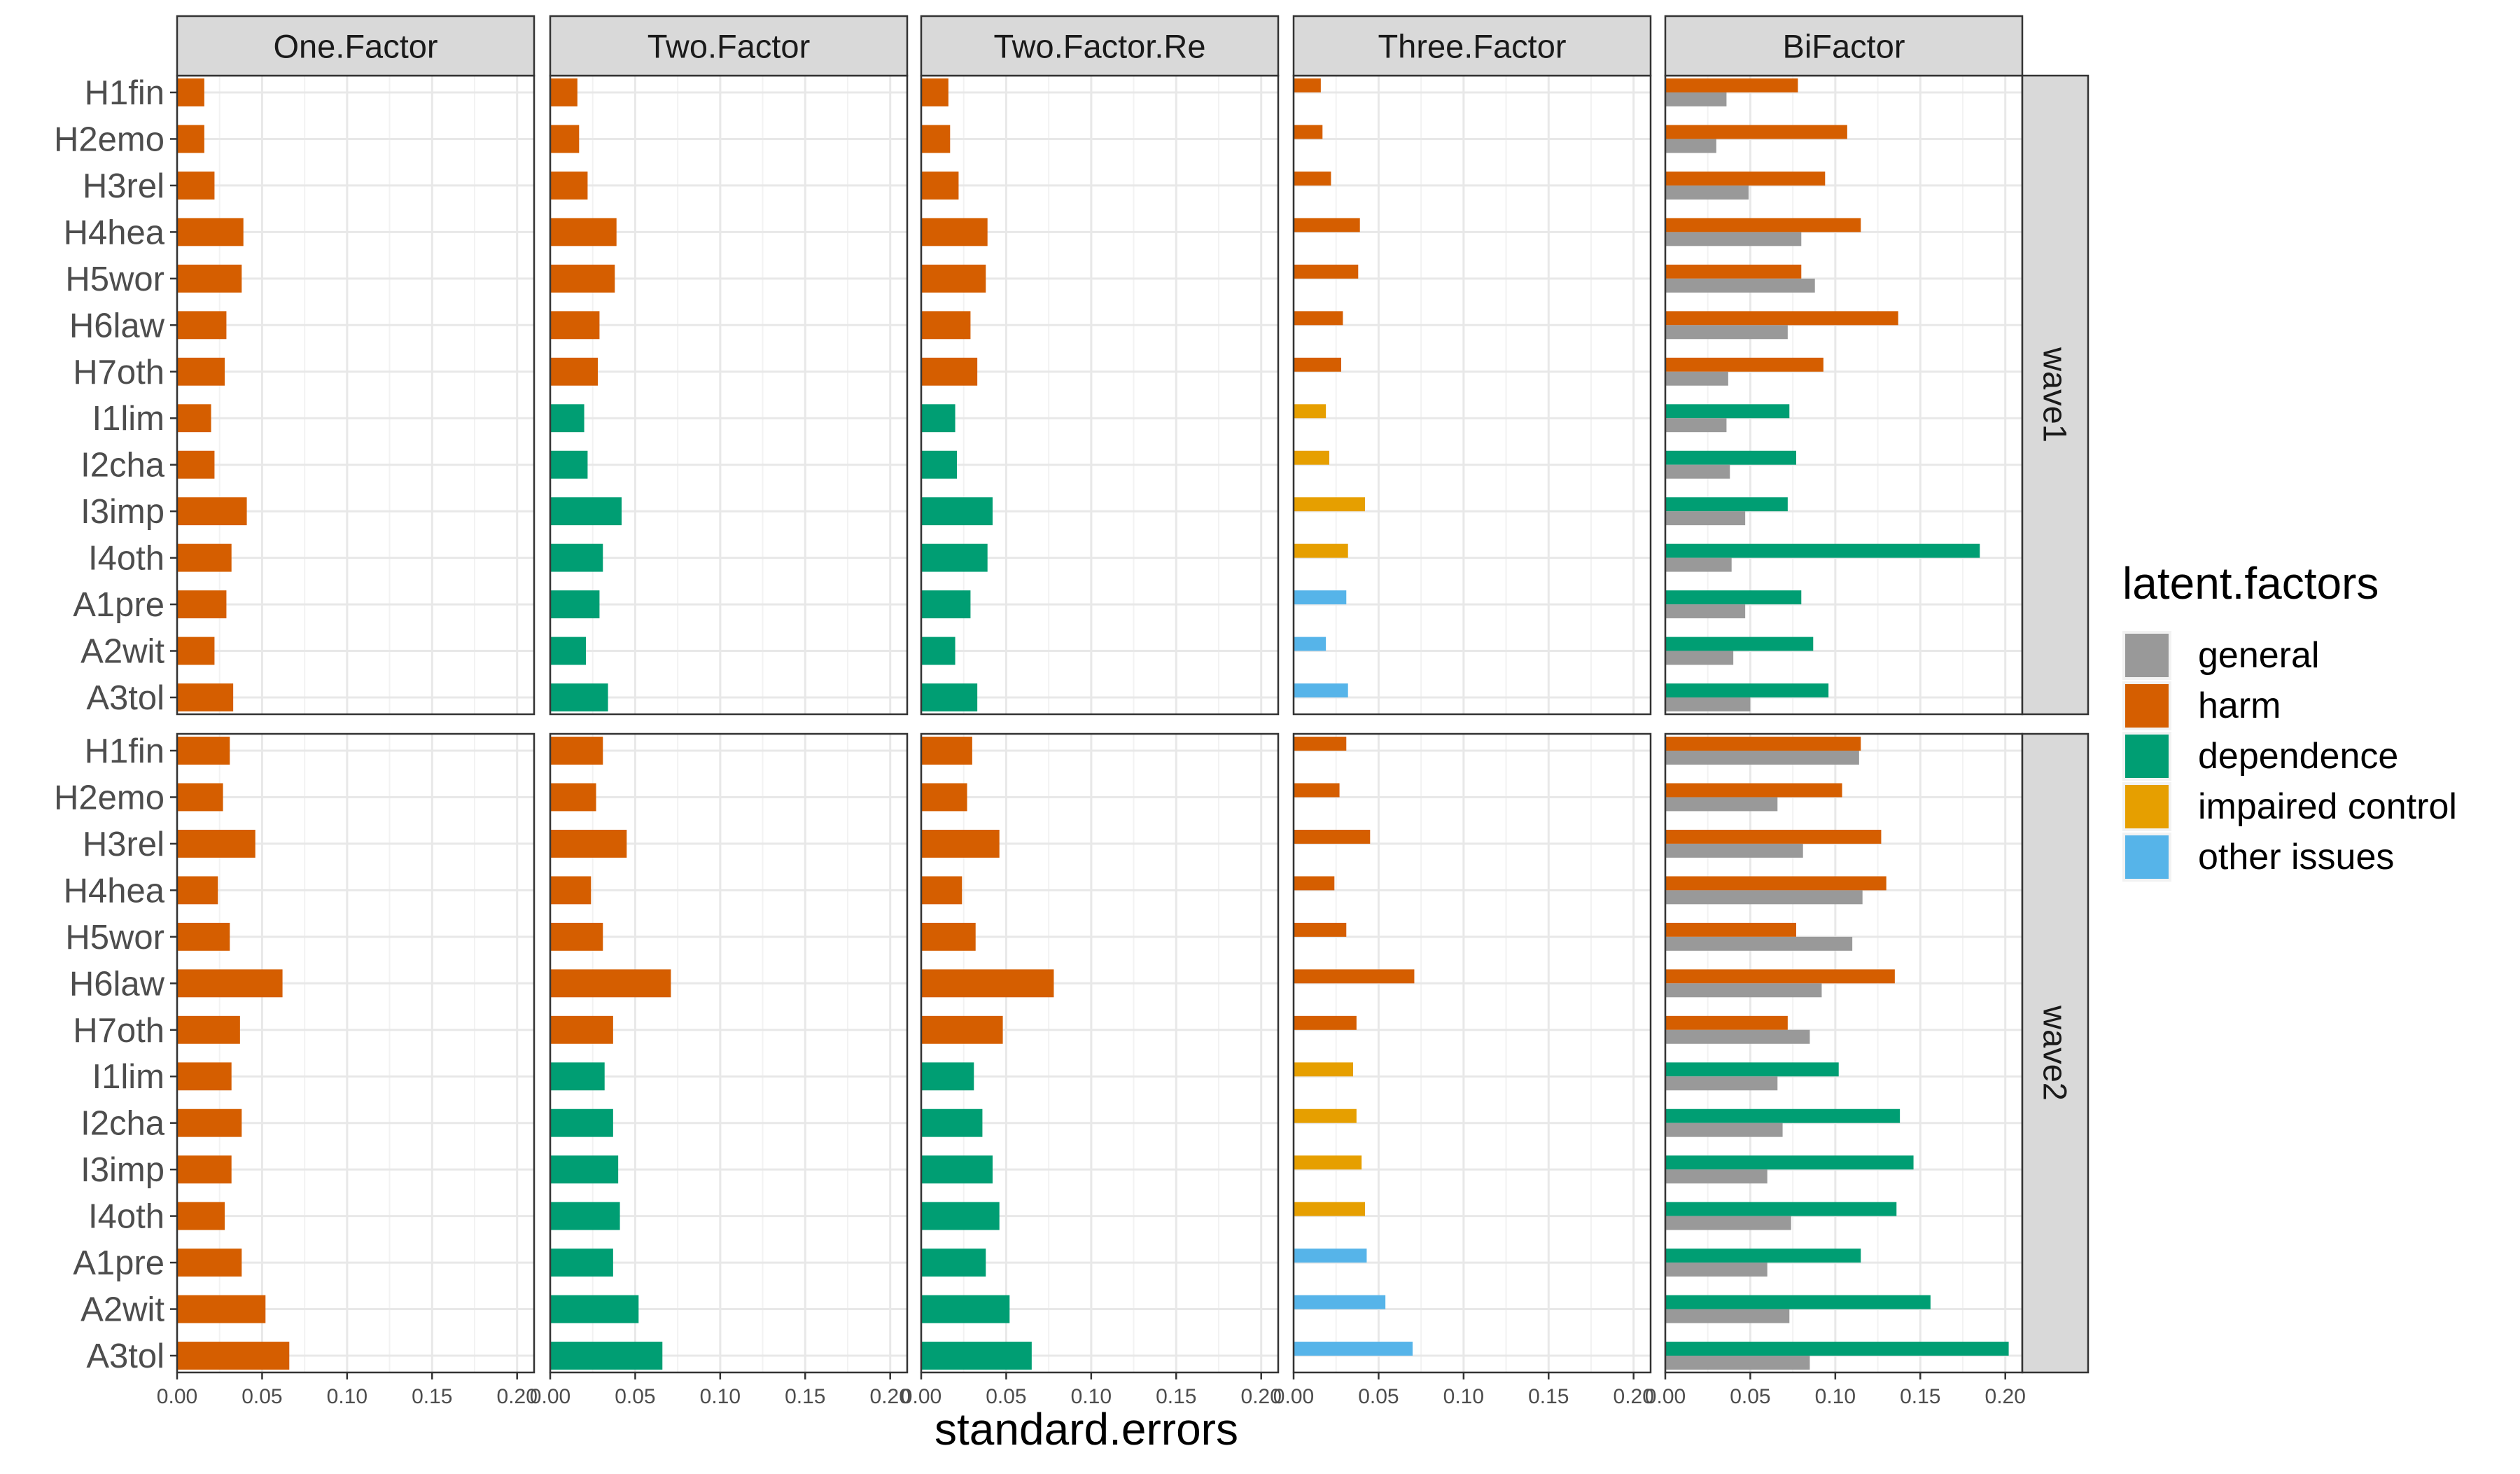  What do you see at coordinates (581, 1122) in the screenshot?
I see `bar-dependence-I2cha` at bounding box center [581, 1122].